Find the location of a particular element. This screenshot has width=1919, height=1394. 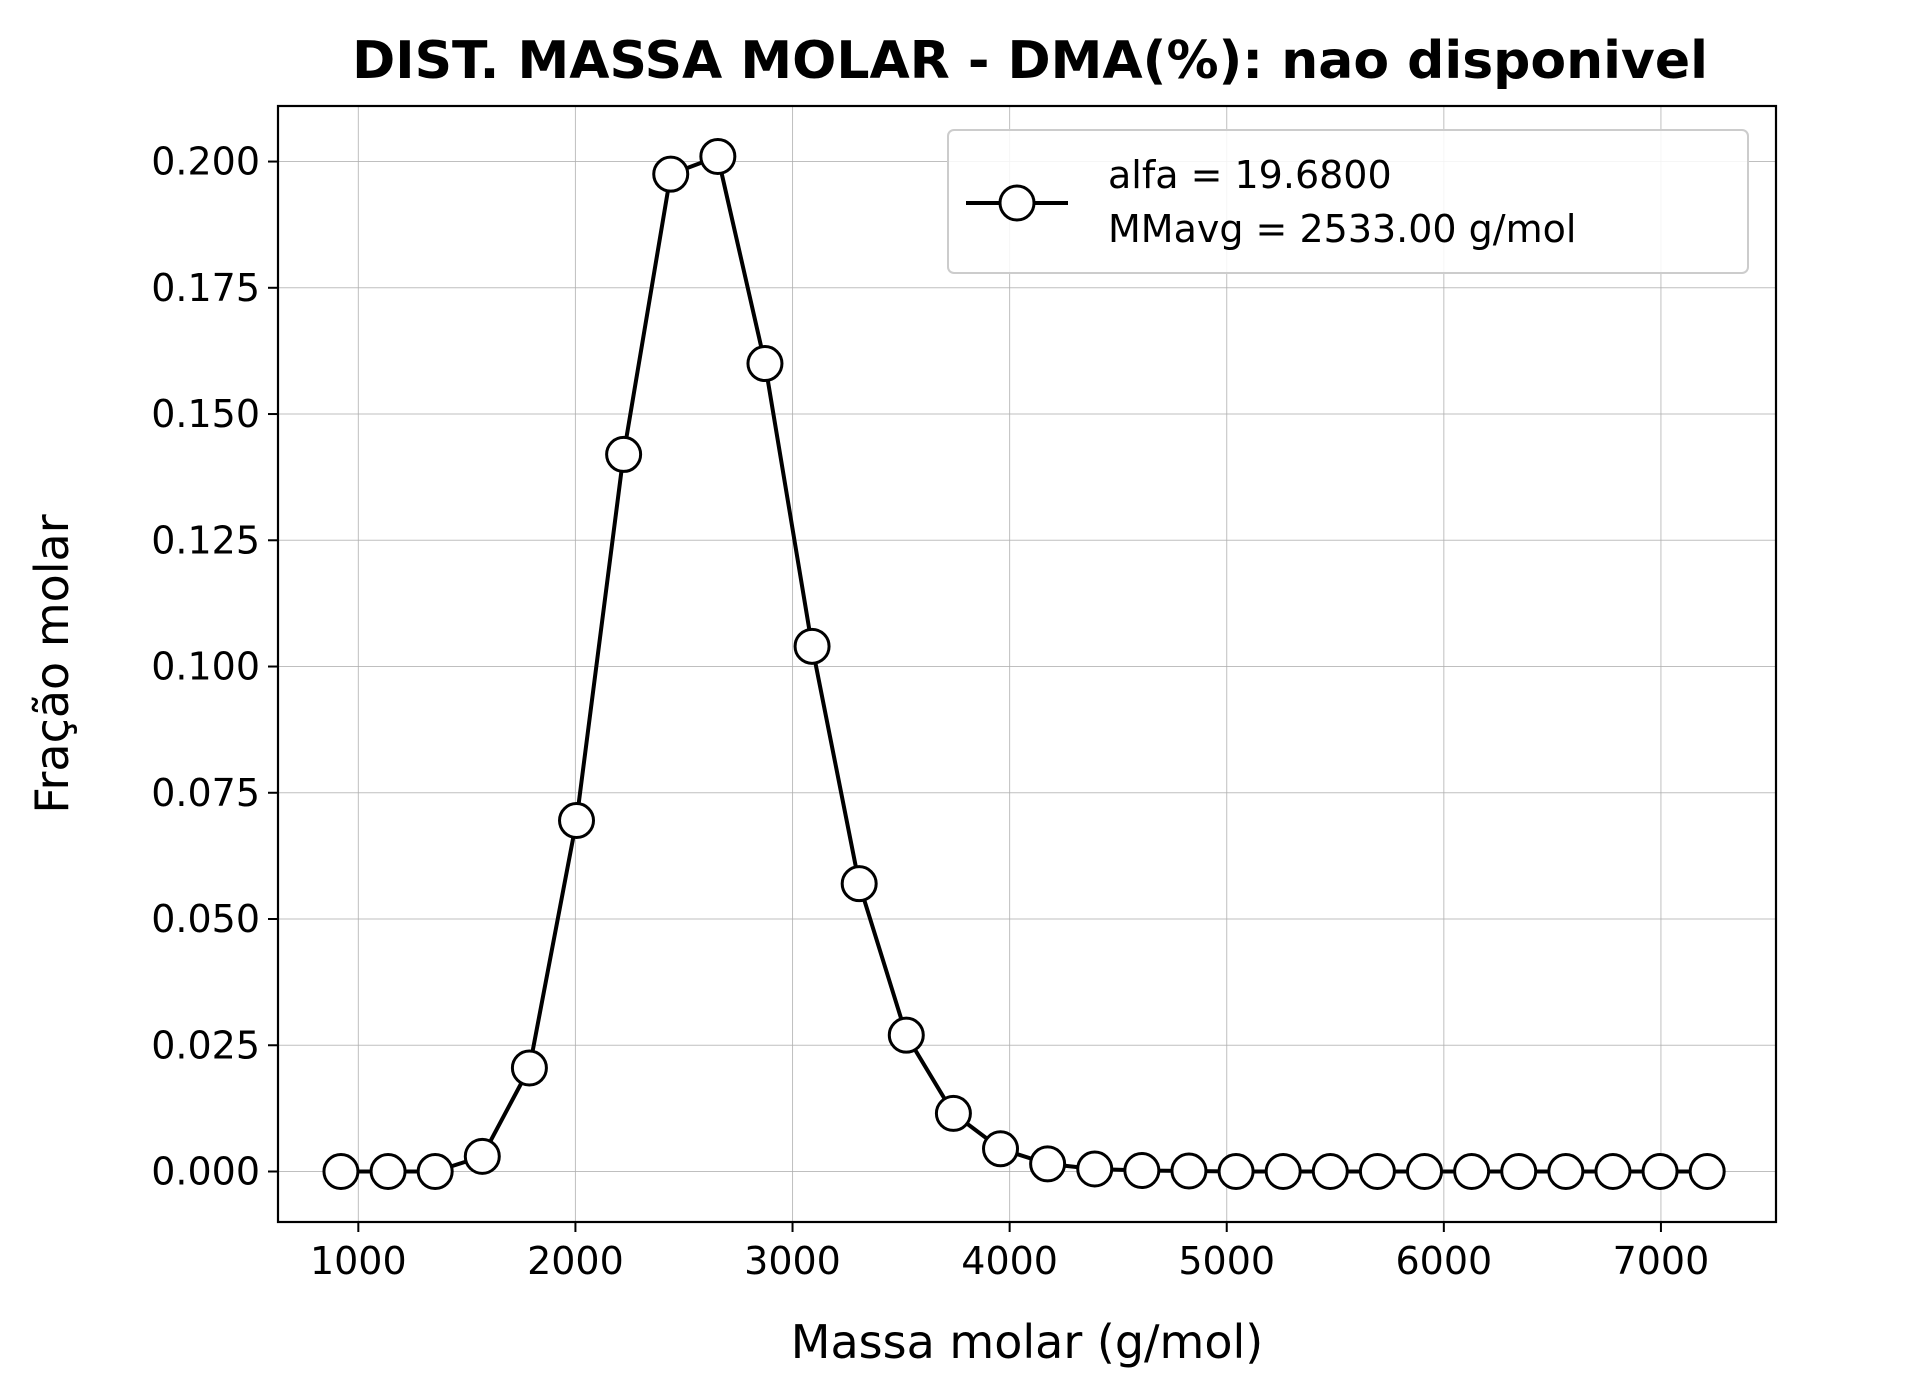

y-tick-label: 0.075 is located at coordinates (205, 793).